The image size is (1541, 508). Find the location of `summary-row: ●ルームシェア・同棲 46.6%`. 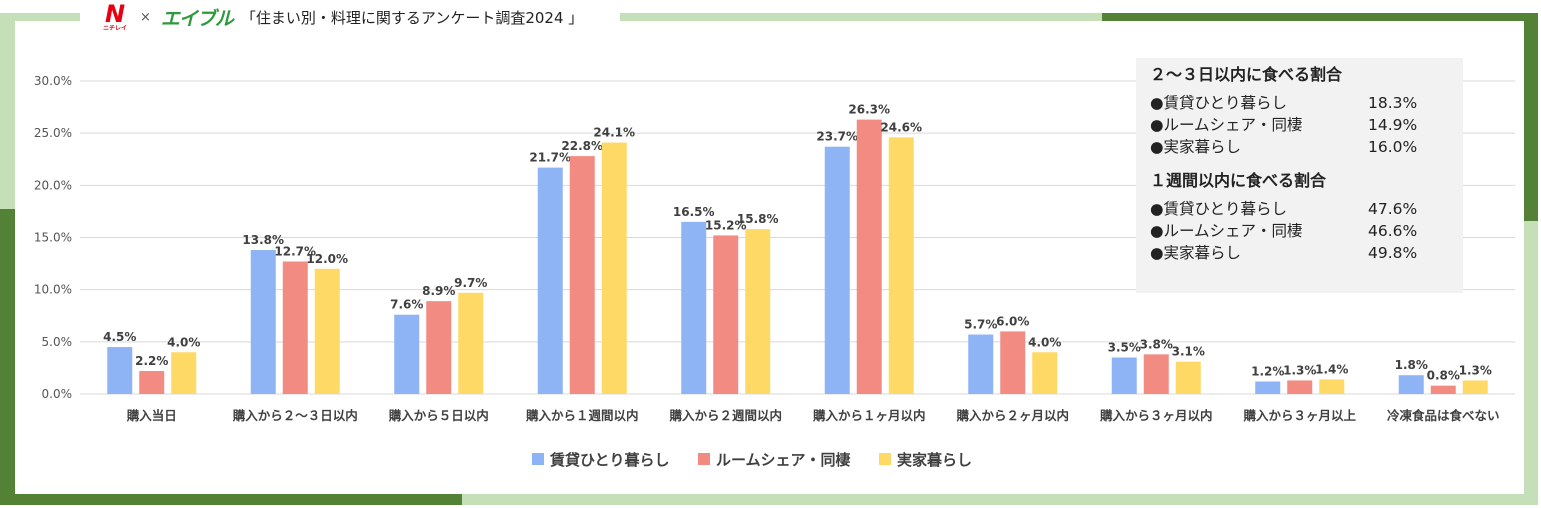

summary-row: ●ルームシェア・同棲 46.6% is located at coordinates (1306, 231).